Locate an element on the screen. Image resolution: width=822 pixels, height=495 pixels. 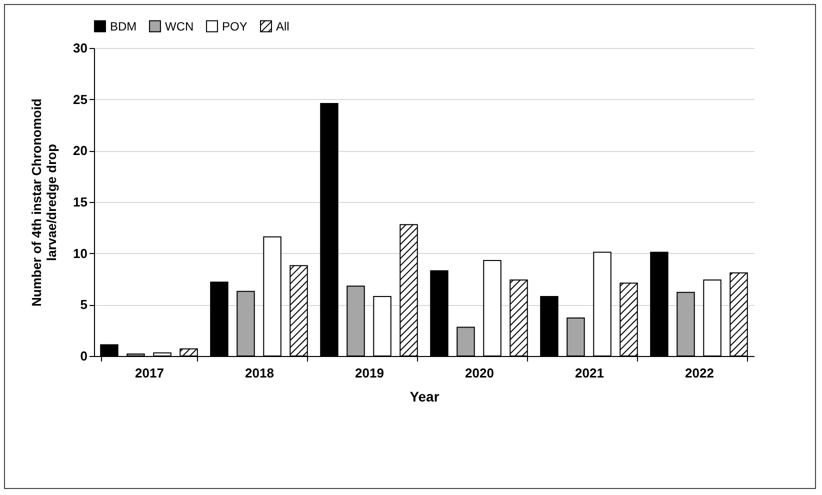
y-tick-label: 30 is located at coordinates (80, 48).